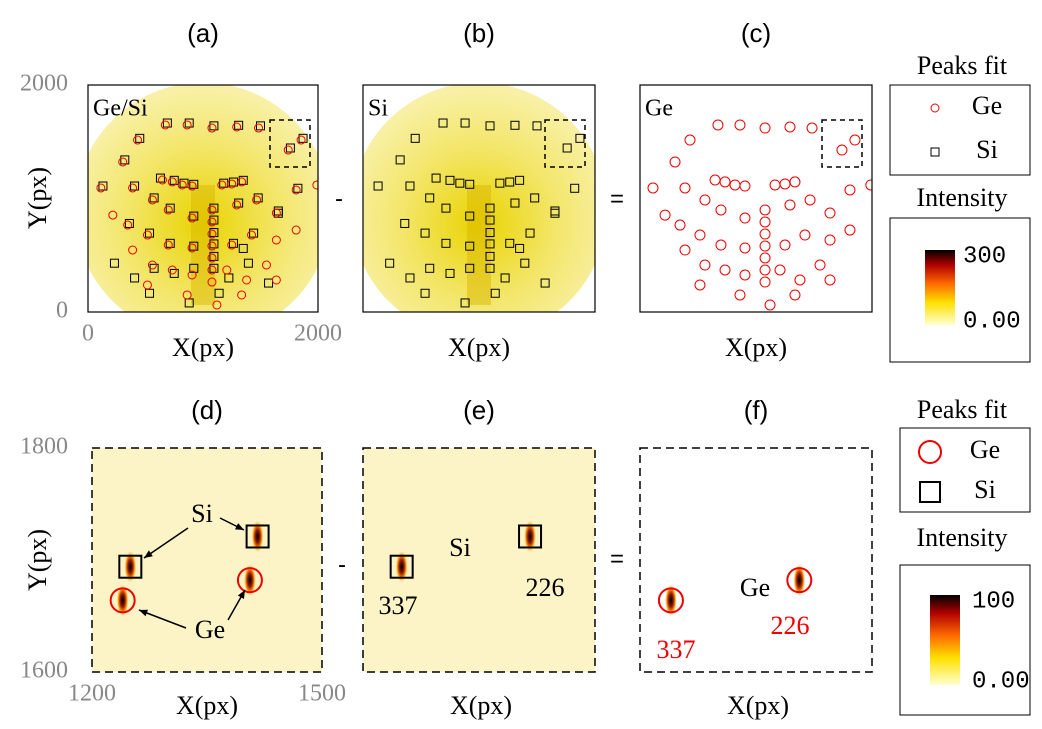  What do you see at coordinates (290, 143) in the screenshot?
I see `zoom-box` at bounding box center [290, 143].